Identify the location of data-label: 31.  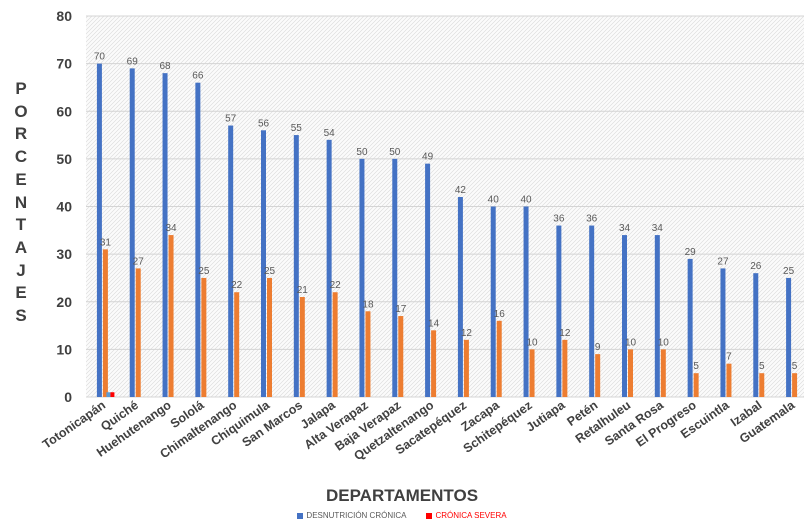
(106, 242).